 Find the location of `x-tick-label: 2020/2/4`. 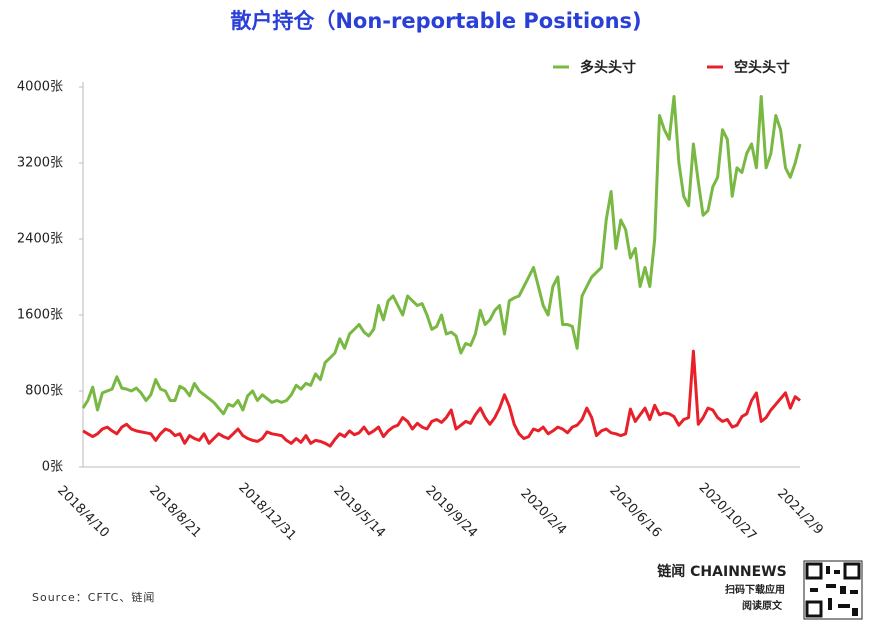

x-tick-label: 2020/2/4 is located at coordinates (543, 512).